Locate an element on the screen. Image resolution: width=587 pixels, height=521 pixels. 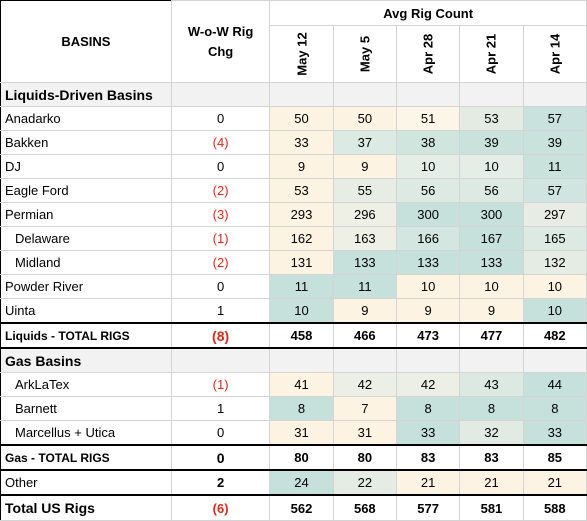
rig-count-cell: 32 is located at coordinates (491, 433).